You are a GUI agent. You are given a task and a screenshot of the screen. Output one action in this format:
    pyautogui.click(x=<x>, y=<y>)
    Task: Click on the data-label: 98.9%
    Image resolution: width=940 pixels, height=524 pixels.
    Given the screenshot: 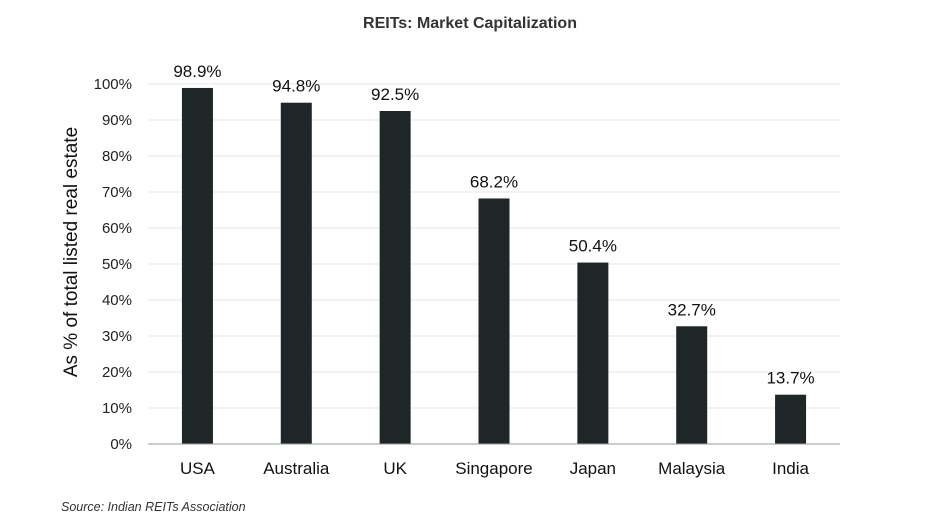 What is the action you would take?
    pyautogui.click(x=197, y=71)
    